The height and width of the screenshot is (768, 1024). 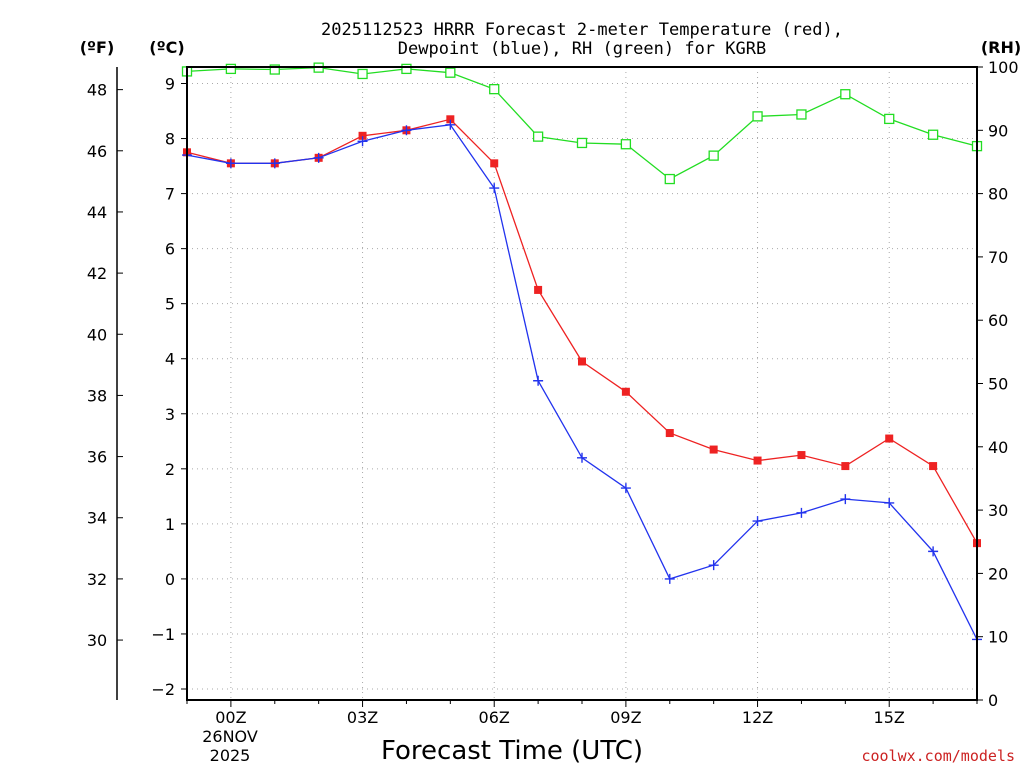 What do you see at coordinates (582, 123) in the screenshot?
I see `rh-series-line` at bounding box center [582, 123].